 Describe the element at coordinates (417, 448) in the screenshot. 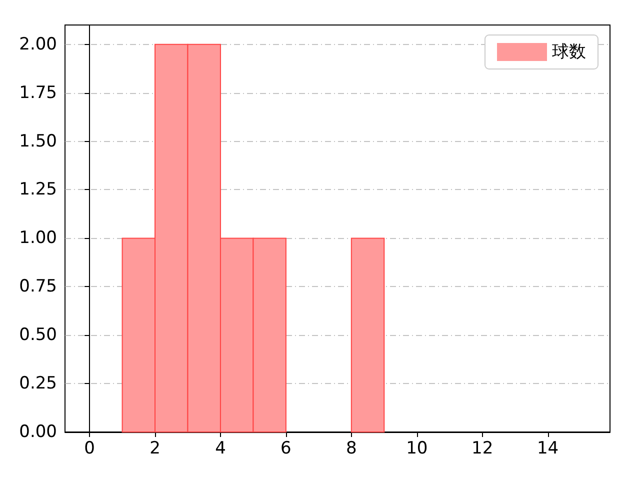

I see `x-tick-label: 10` at that location.